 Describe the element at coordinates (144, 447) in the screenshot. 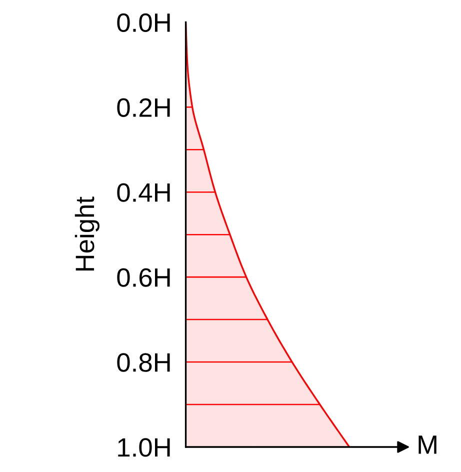

I see `y-tick-label: 1.0H` at that location.